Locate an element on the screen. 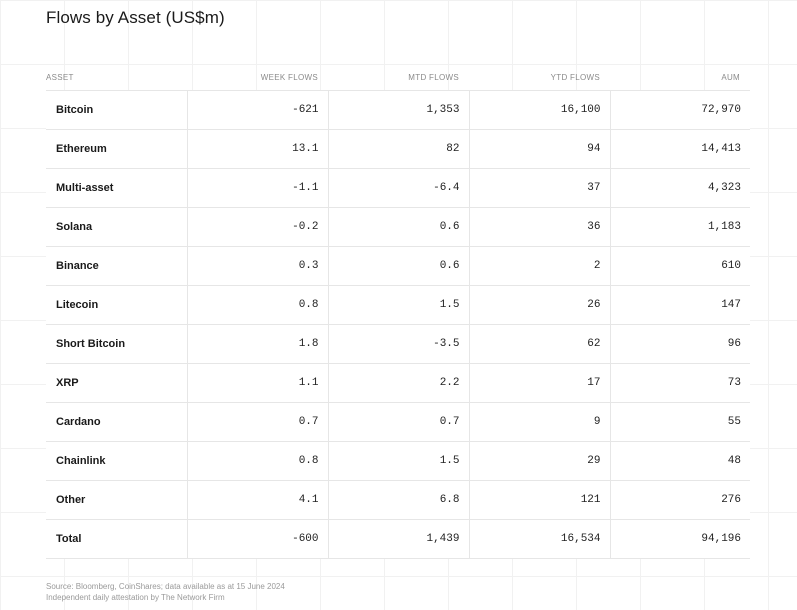 The image size is (797, 610). column-header-ytd-flows: YTD FLOWS is located at coordinates (575, 77).